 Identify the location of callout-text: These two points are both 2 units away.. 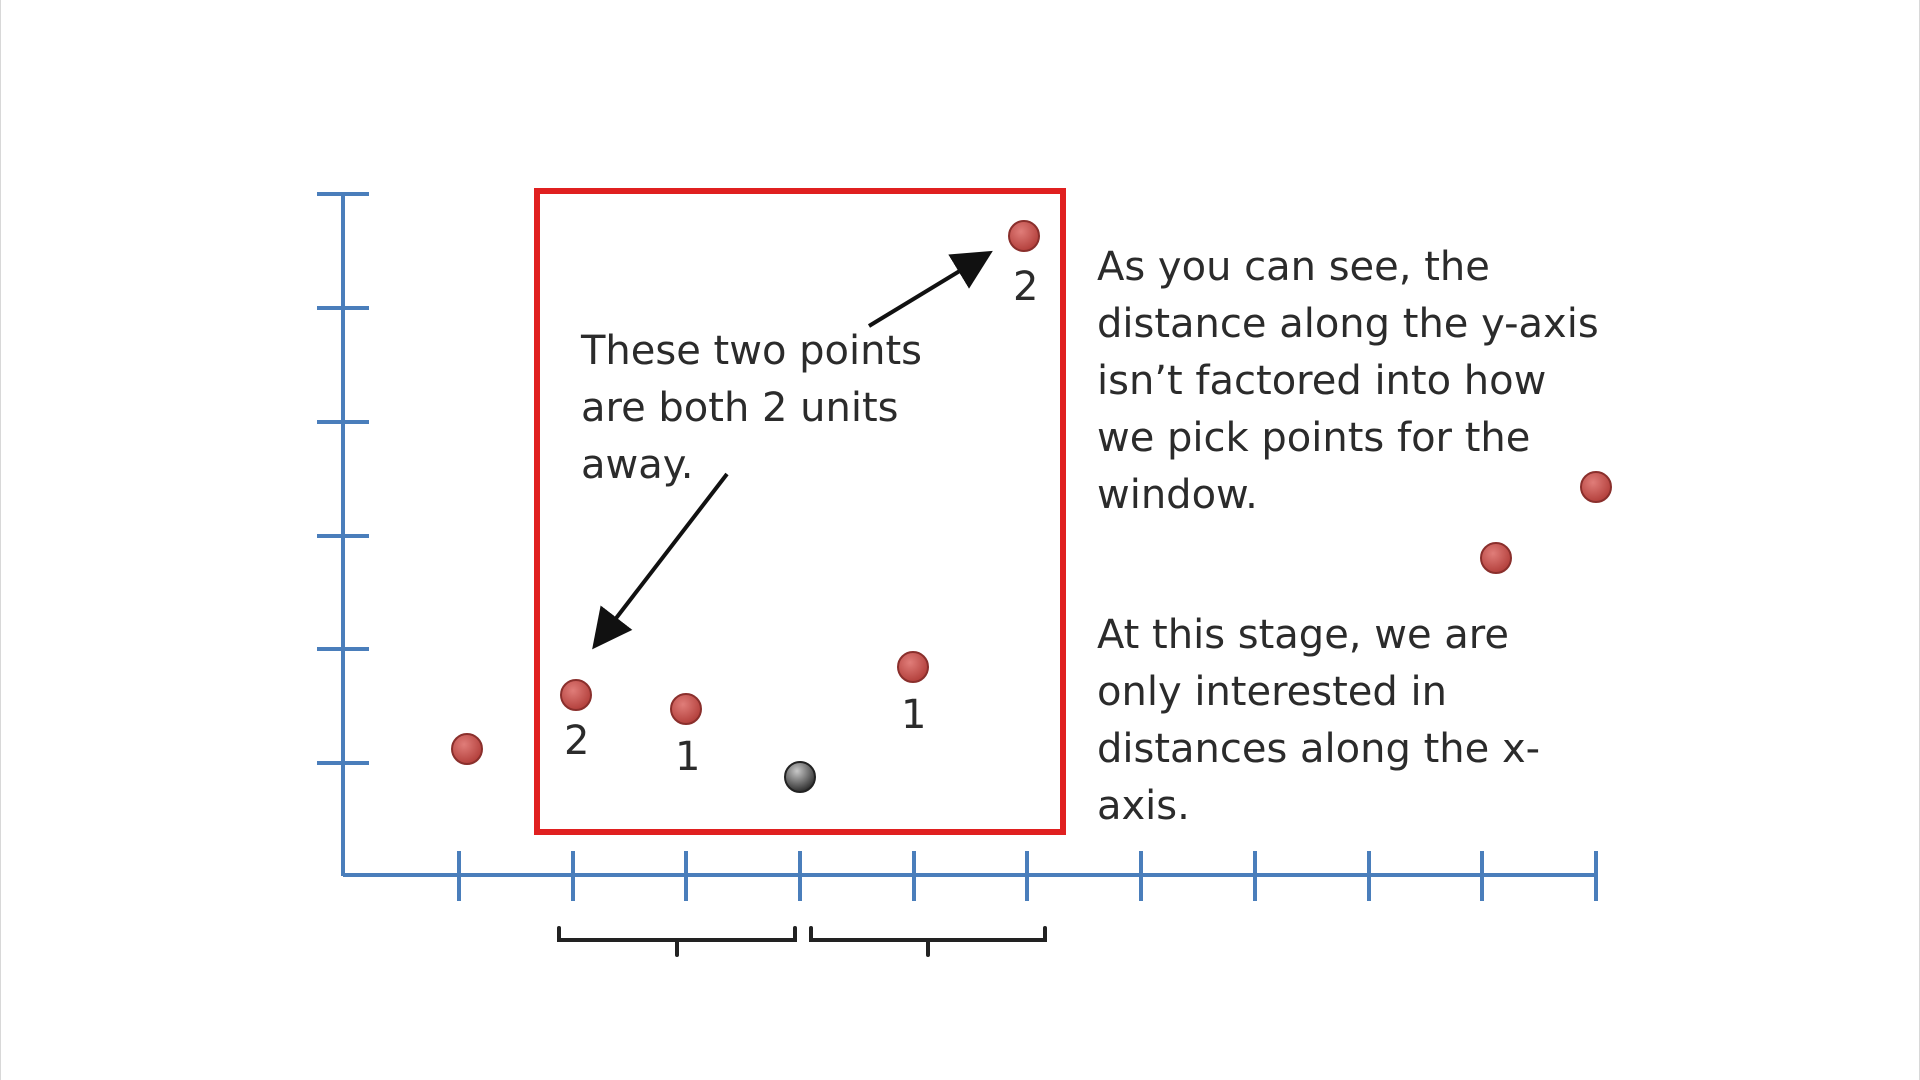
(751, 408).